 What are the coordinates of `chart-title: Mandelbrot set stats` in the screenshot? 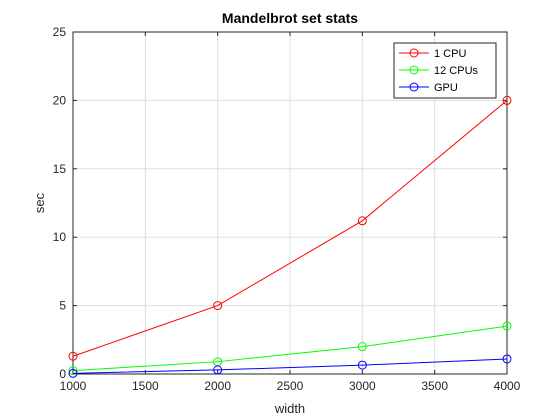 It's located at (290, 18).